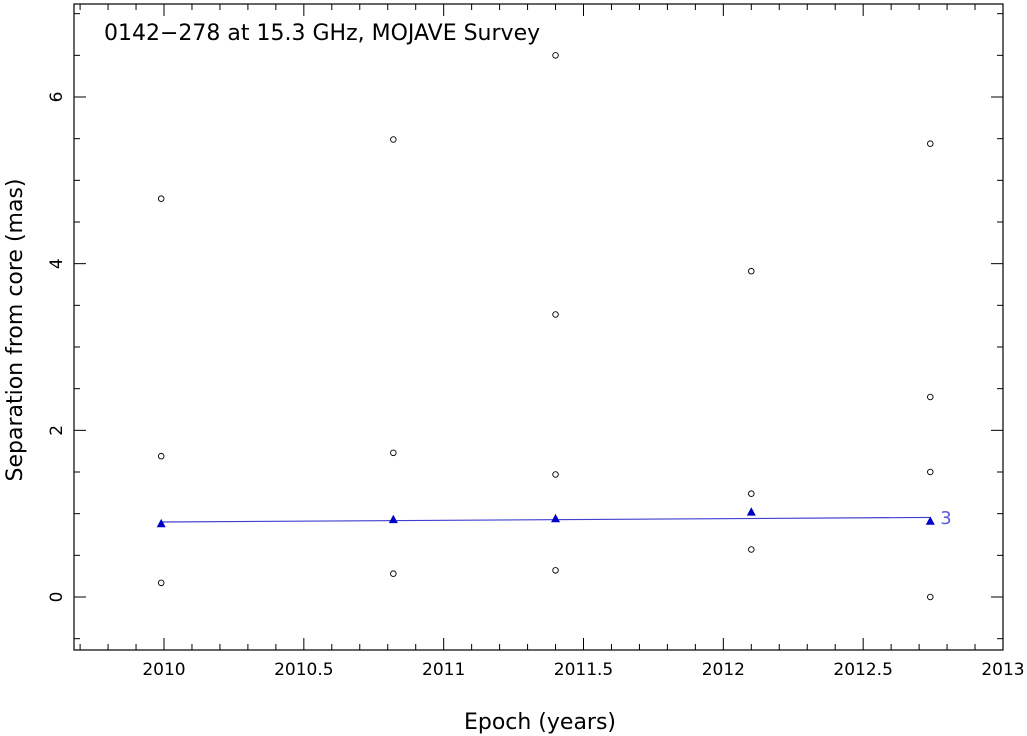  Describe the element at coordinates (57, 263) in the screenshot. I see `y-tick-label: 4` at that location.